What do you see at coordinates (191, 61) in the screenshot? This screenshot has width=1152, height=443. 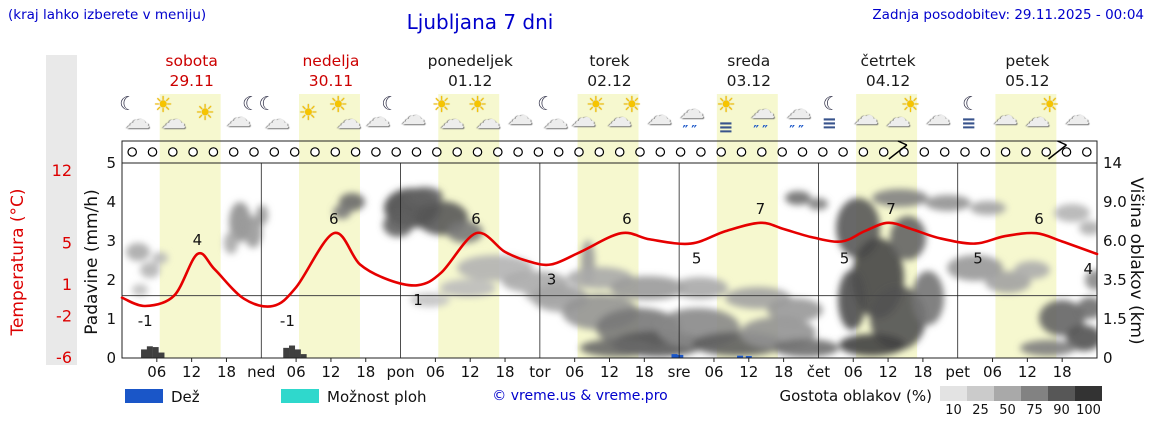 I see `day-header-name: sobota` at bounding box center [191, 61].